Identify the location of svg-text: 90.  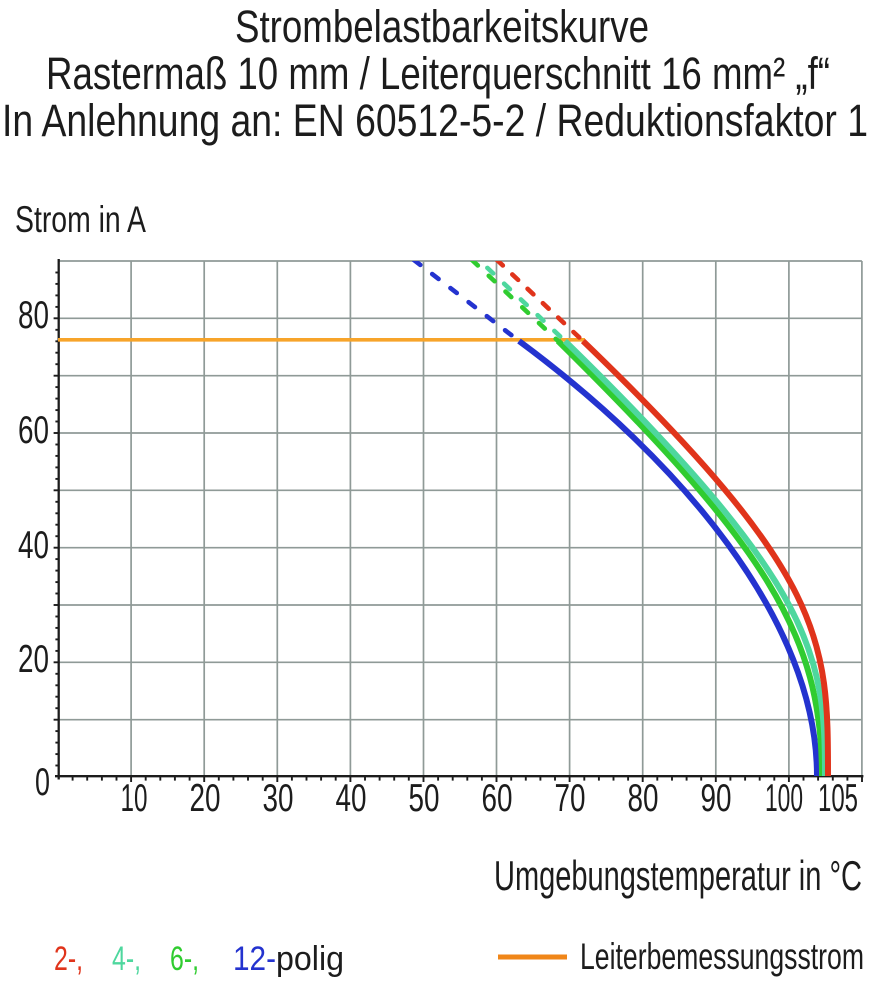
(716, 798).